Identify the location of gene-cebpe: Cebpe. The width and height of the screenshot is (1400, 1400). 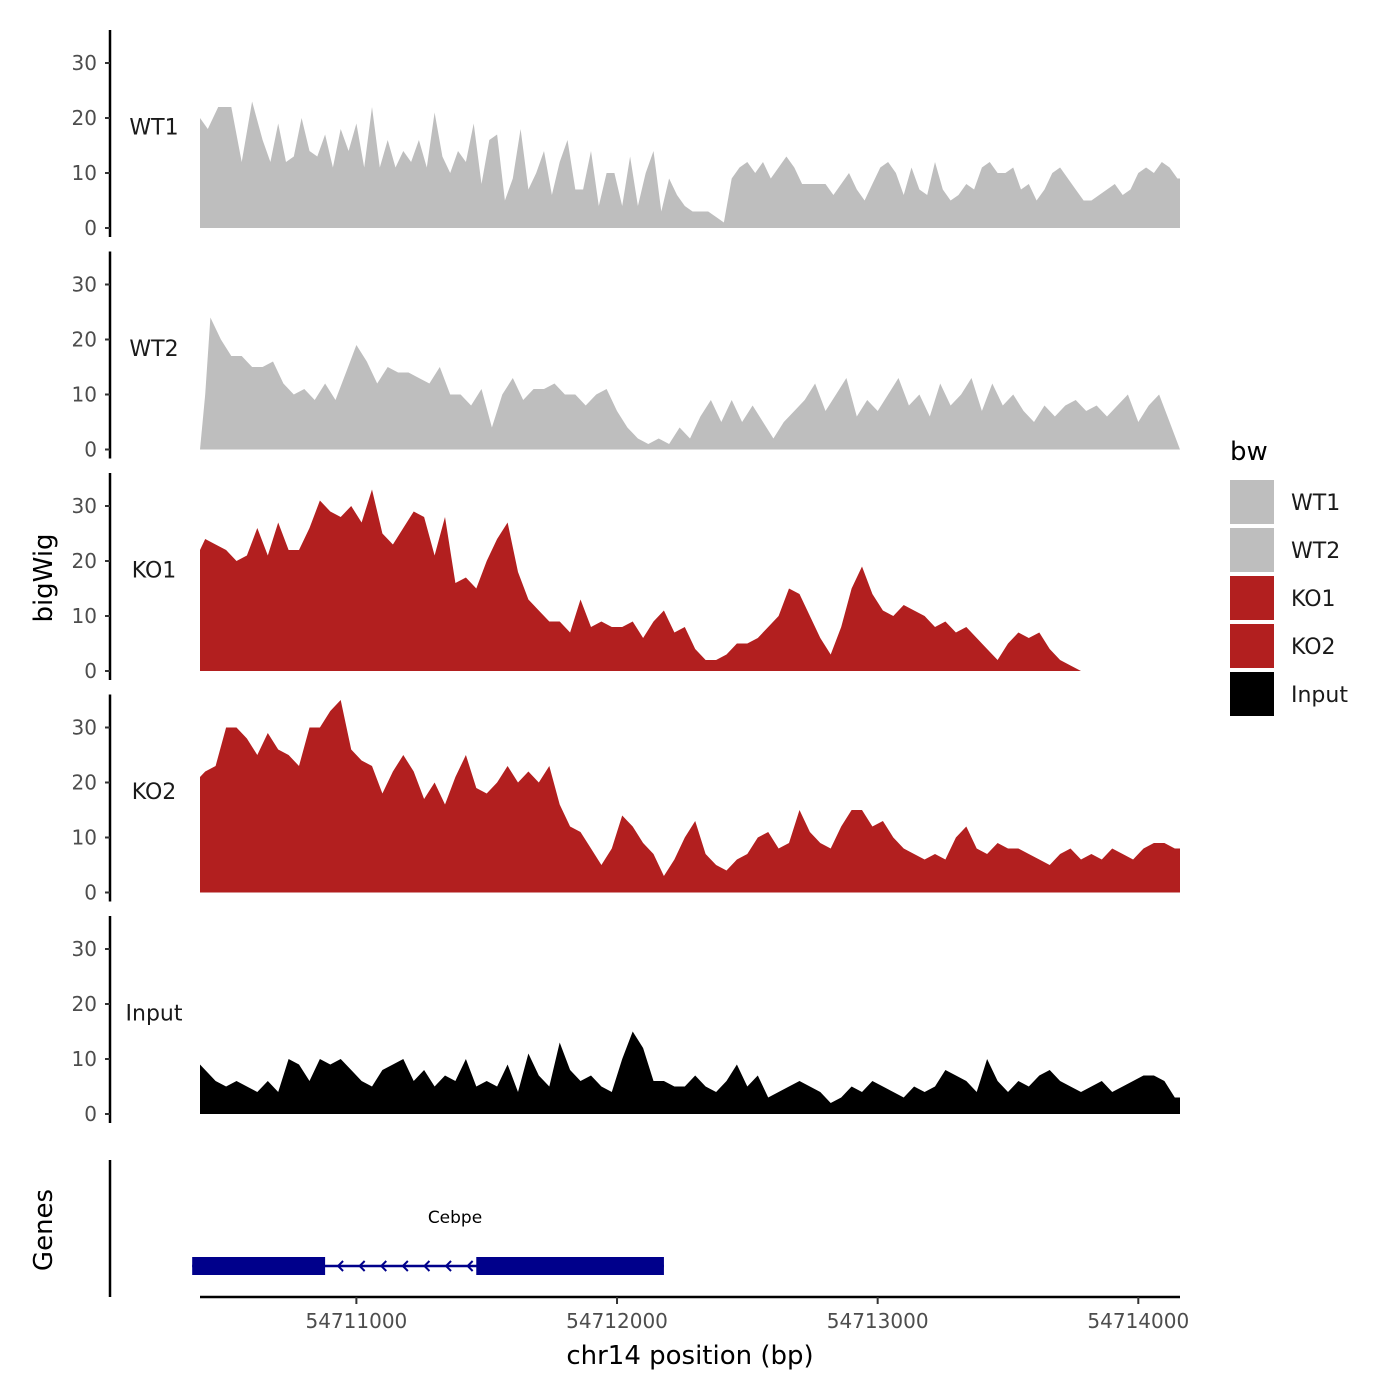
(428, 1241).